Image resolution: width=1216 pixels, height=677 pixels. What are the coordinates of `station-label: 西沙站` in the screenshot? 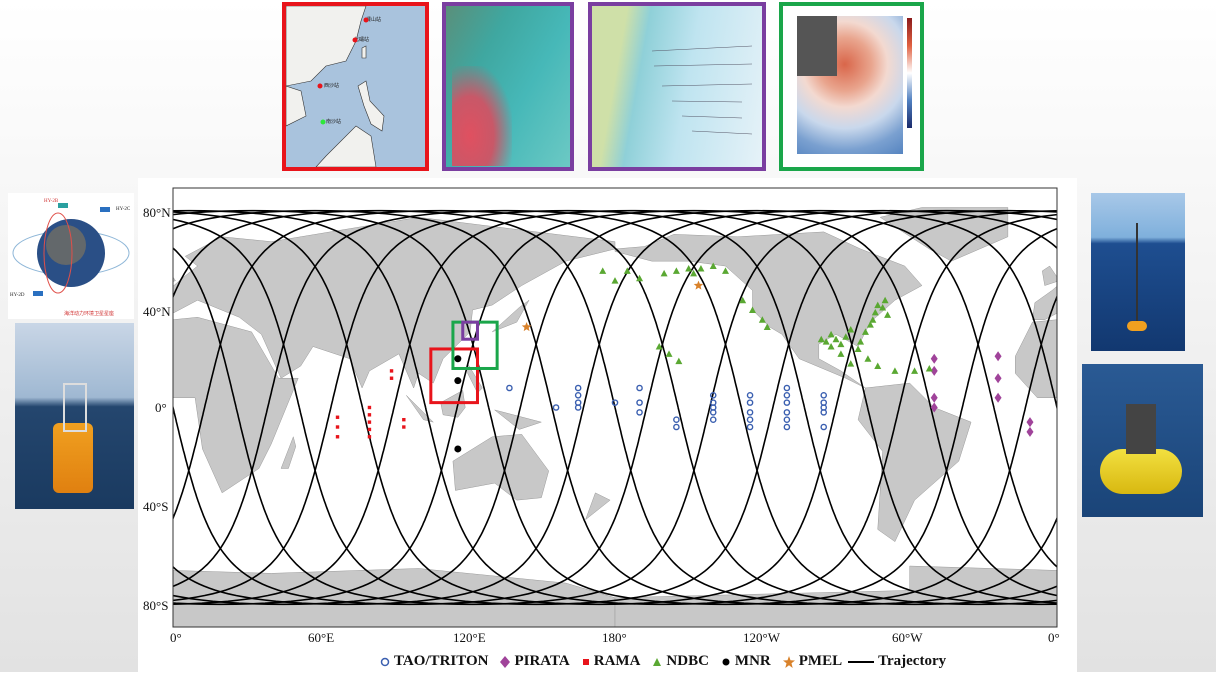 It's located at (332, 86).